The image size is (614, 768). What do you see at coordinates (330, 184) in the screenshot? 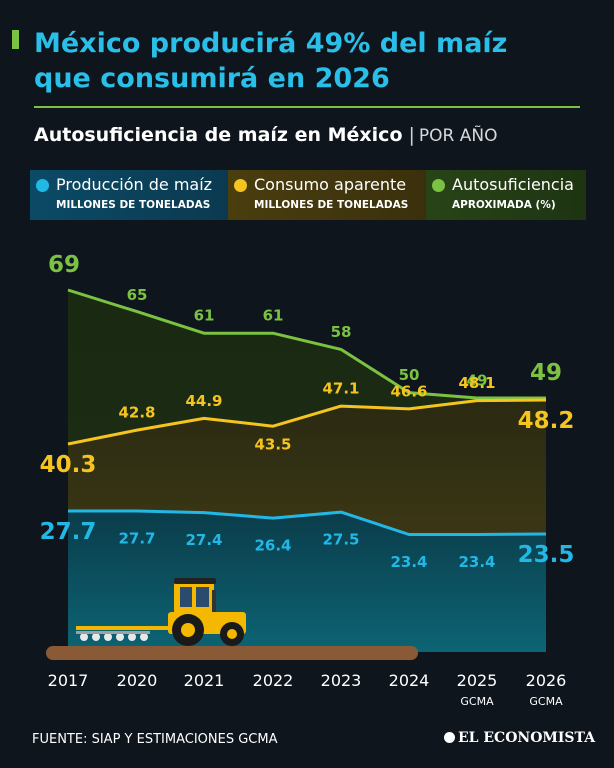
I see `legend-label-consumo: Consumo aparente` at bounding box center [330, 184].